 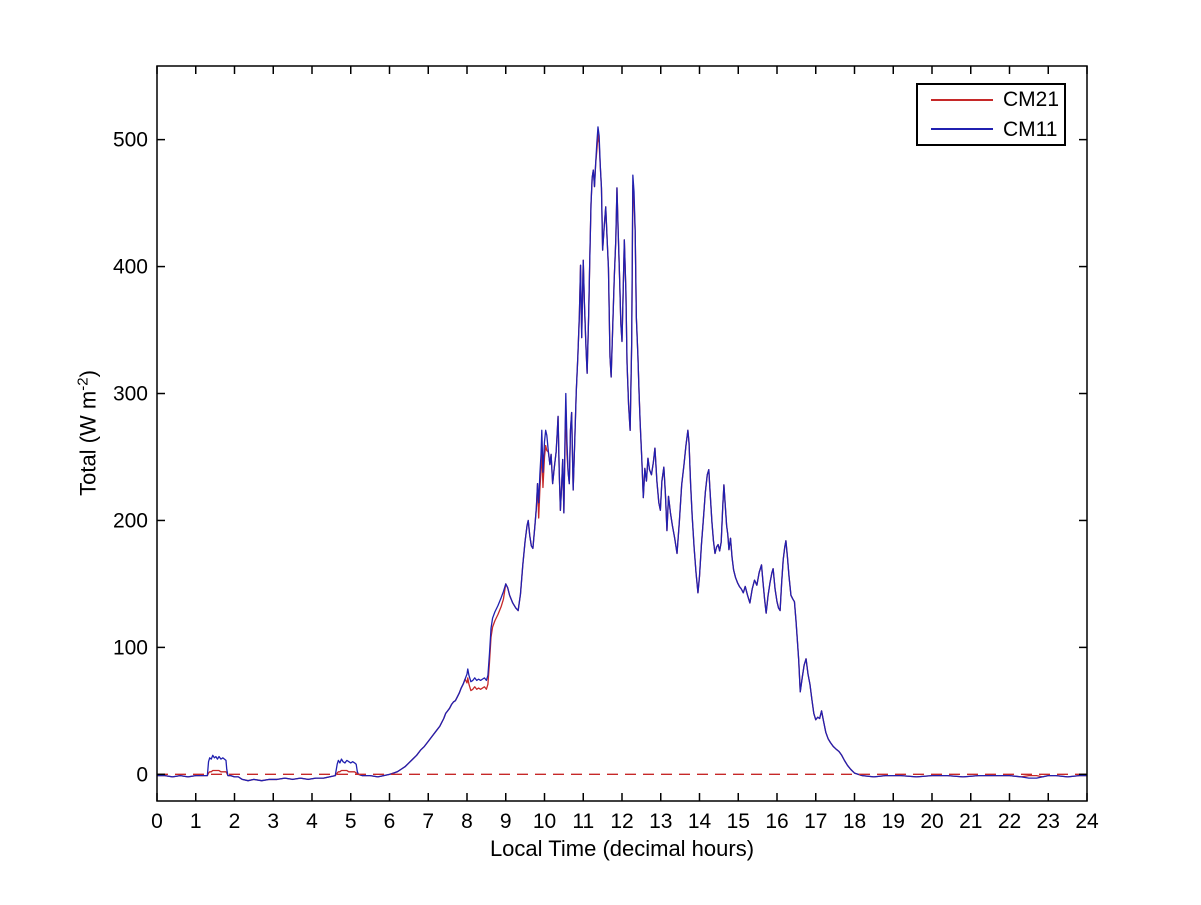 I want to click on x-tick-label: 6, so click(x=390, y=821).